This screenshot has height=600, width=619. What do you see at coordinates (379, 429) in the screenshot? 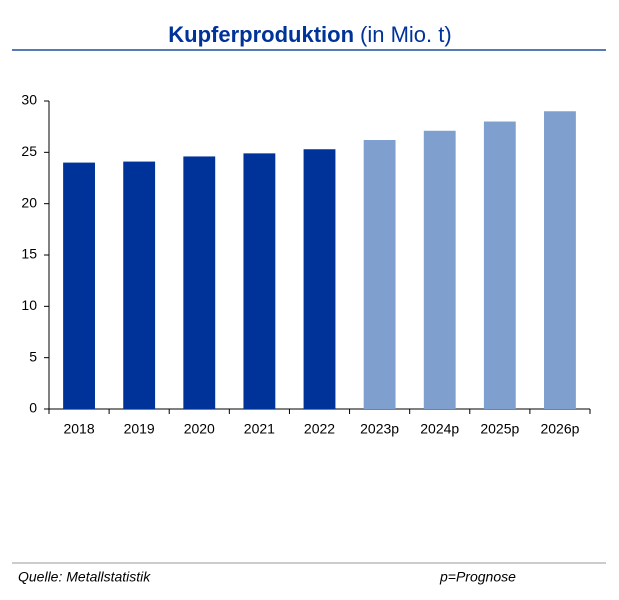
I see `x-tick-label: 2023p` at bounding box center [379, 429].